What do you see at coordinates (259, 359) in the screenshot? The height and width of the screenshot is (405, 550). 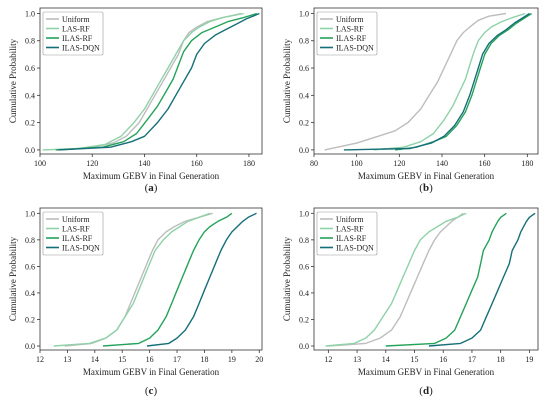 I see `x-tick-label: 20` at bounding box center [259, 359].